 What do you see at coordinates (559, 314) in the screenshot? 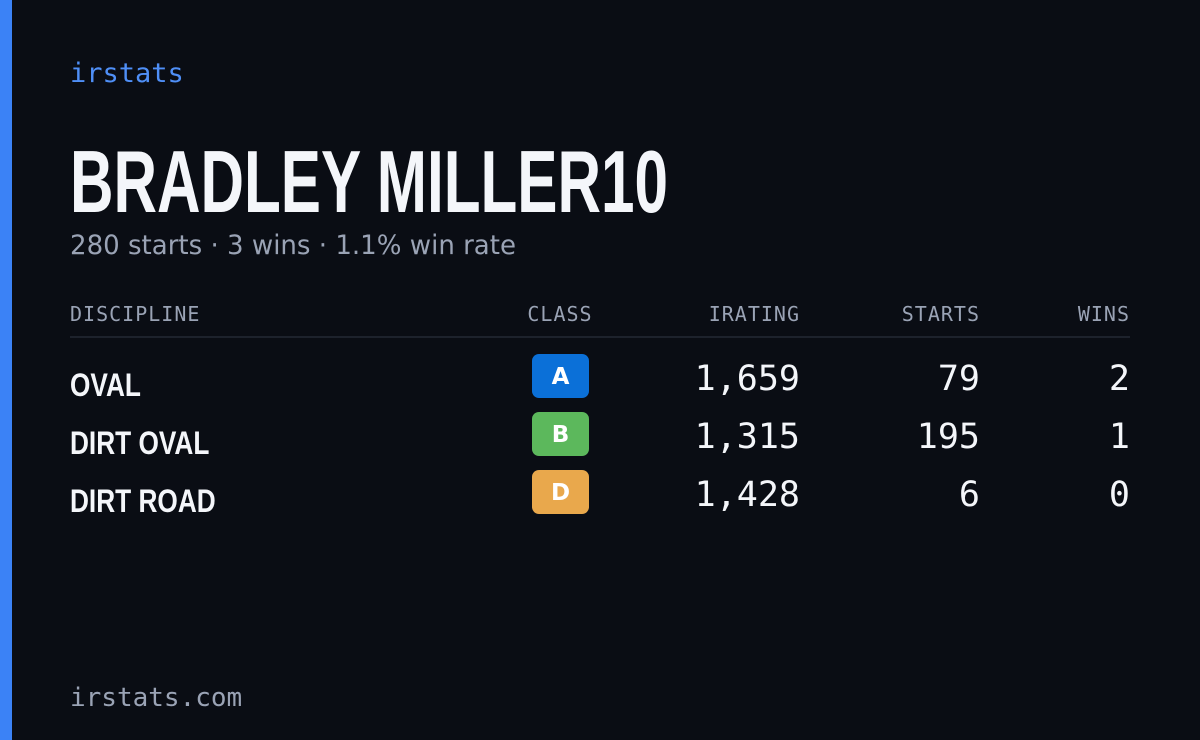
I see `column-header: CLASS` at bounding box center [559, 314].